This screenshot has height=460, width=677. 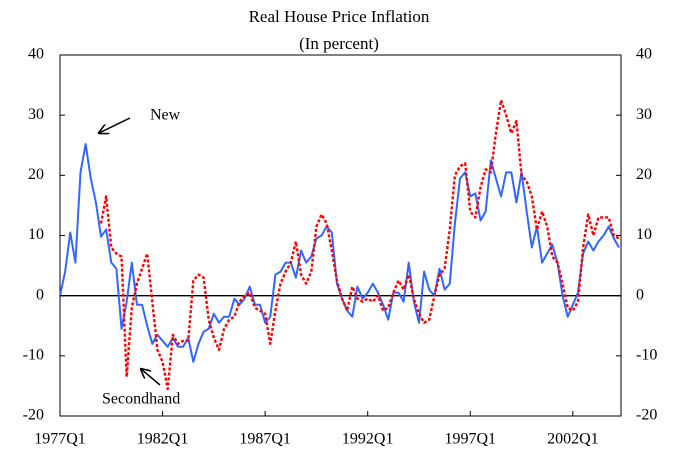 What do you see at coordinates (165, 115) in the screenshot?
I see `annotation: New` at bounding box center [165, 115].